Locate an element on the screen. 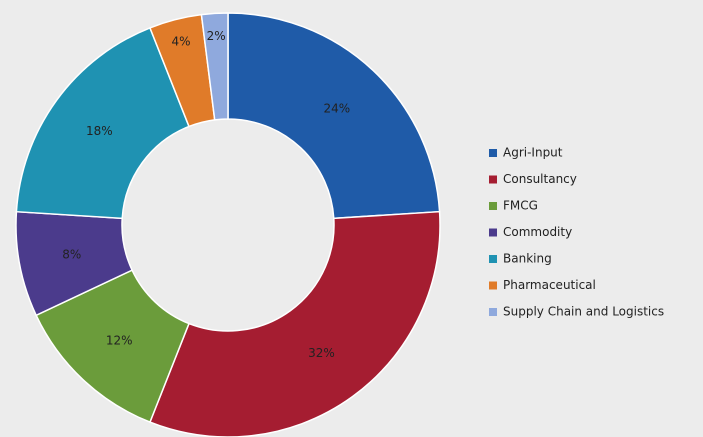 This screenshot has width=703, height=437. data-label: 18% is located at coordinates (99, 131).